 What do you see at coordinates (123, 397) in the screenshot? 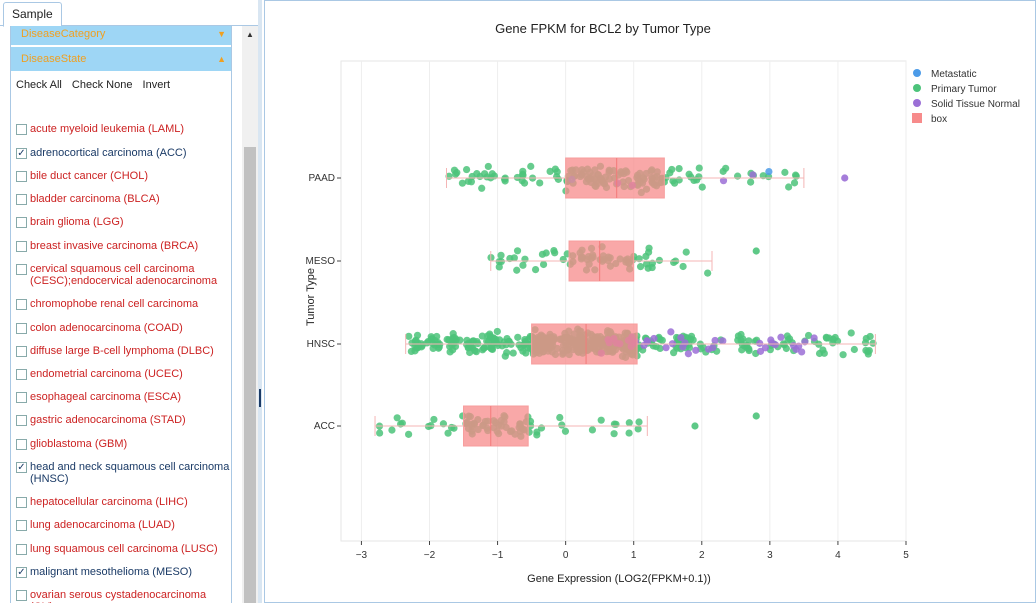
I see `disease-item: esophageal carcinoma (ESCA)` at bounding box center [123, 397].